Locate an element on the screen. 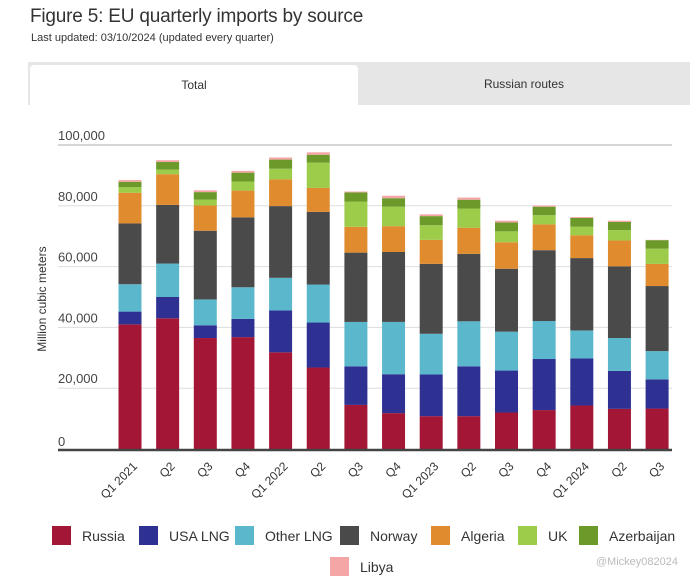  legend-item-algeria: Algeria is located at coordinates (468, 535).